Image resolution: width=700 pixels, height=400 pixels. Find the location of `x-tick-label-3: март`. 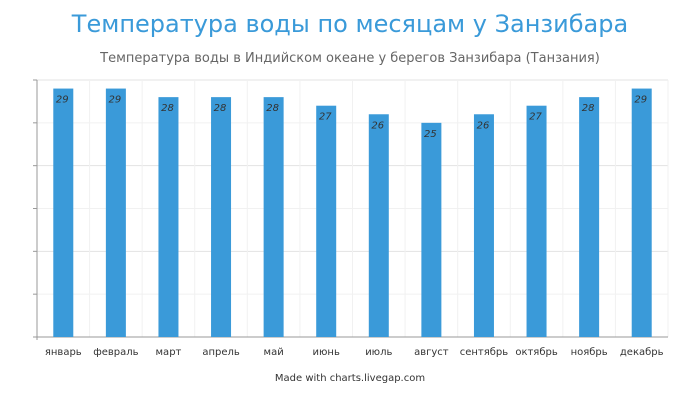

x-tick-label-3: март is located at coordinates (169, 352).